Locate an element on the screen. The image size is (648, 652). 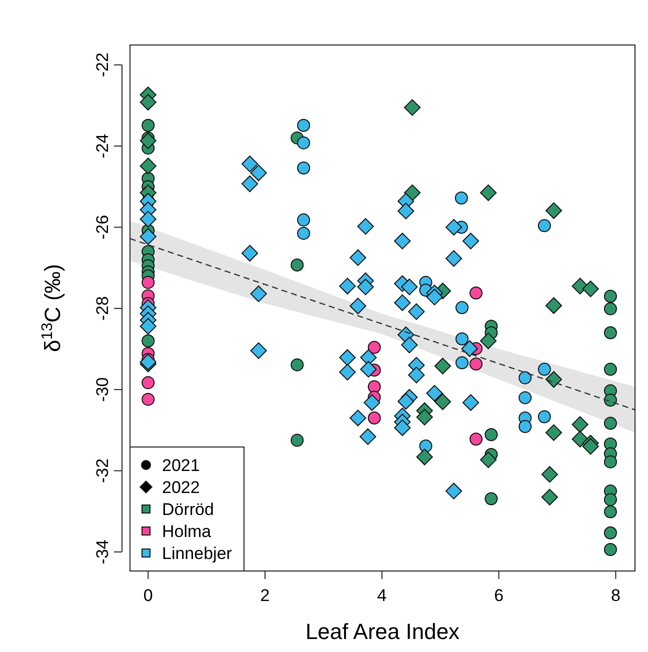
y-tick-label: -24 is located at coordinates (102, 146).